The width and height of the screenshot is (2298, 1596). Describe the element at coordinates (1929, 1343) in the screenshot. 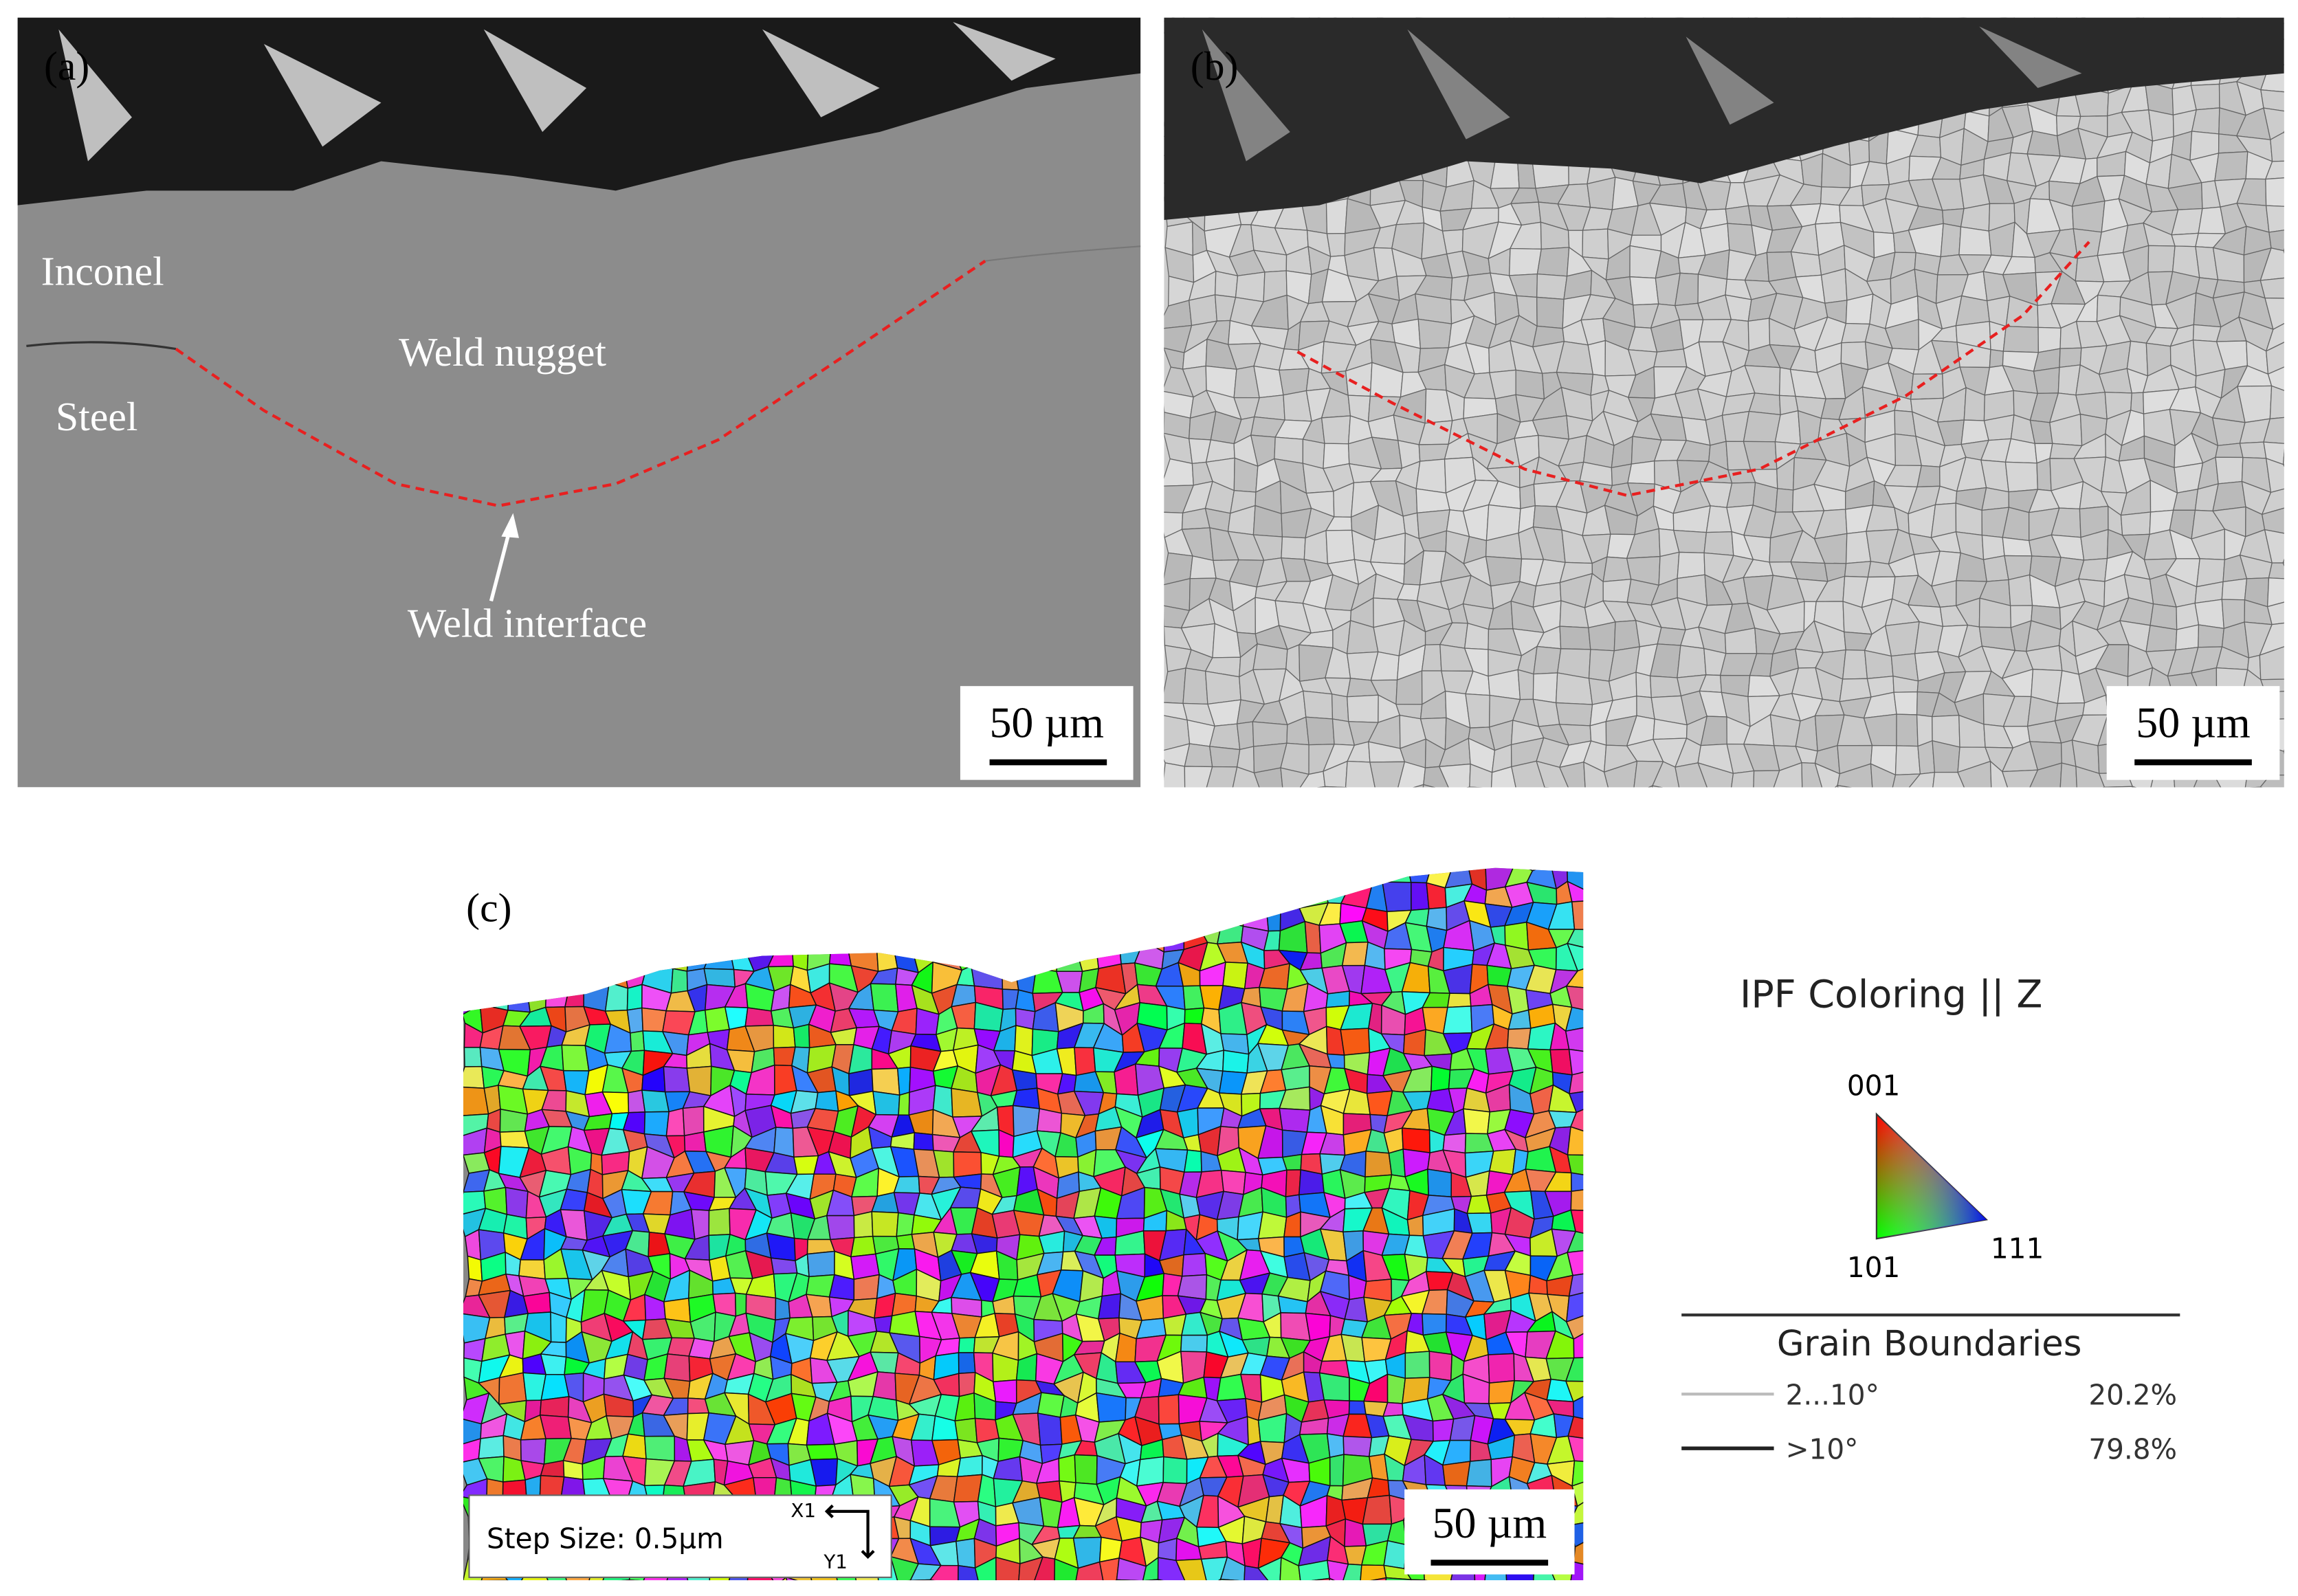

I see `boundaries-title: Grain Boundaries` at that location.